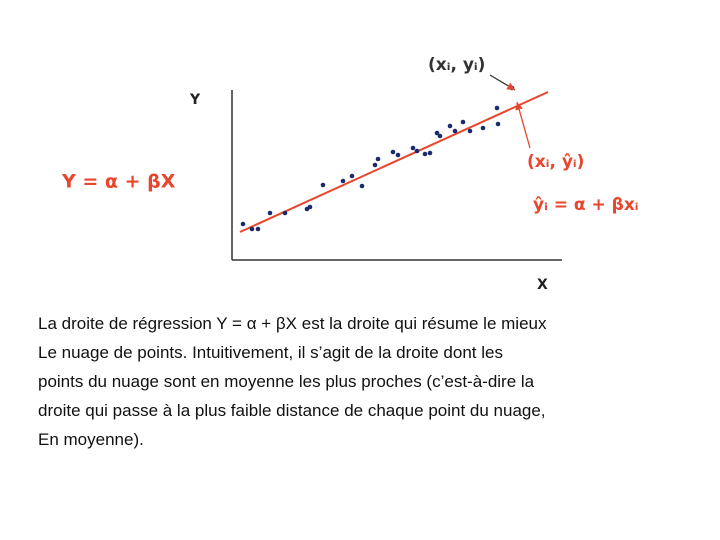 Image resolution: width=720 pixels, height=540 pixels. Describe the element at coordinates (555, 162) in the screenshot. I see `fitted-point-label: (xᵢ, ŷᵢ)` at that location.